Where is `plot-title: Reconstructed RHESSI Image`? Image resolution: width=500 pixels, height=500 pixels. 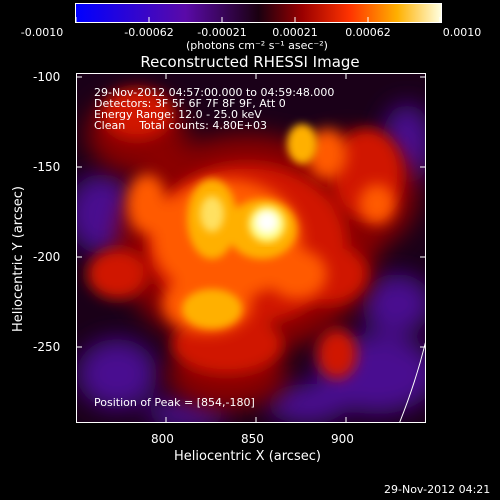 plot-title: Reconstructed RHESSI Image is located at coordinates (250, 62).